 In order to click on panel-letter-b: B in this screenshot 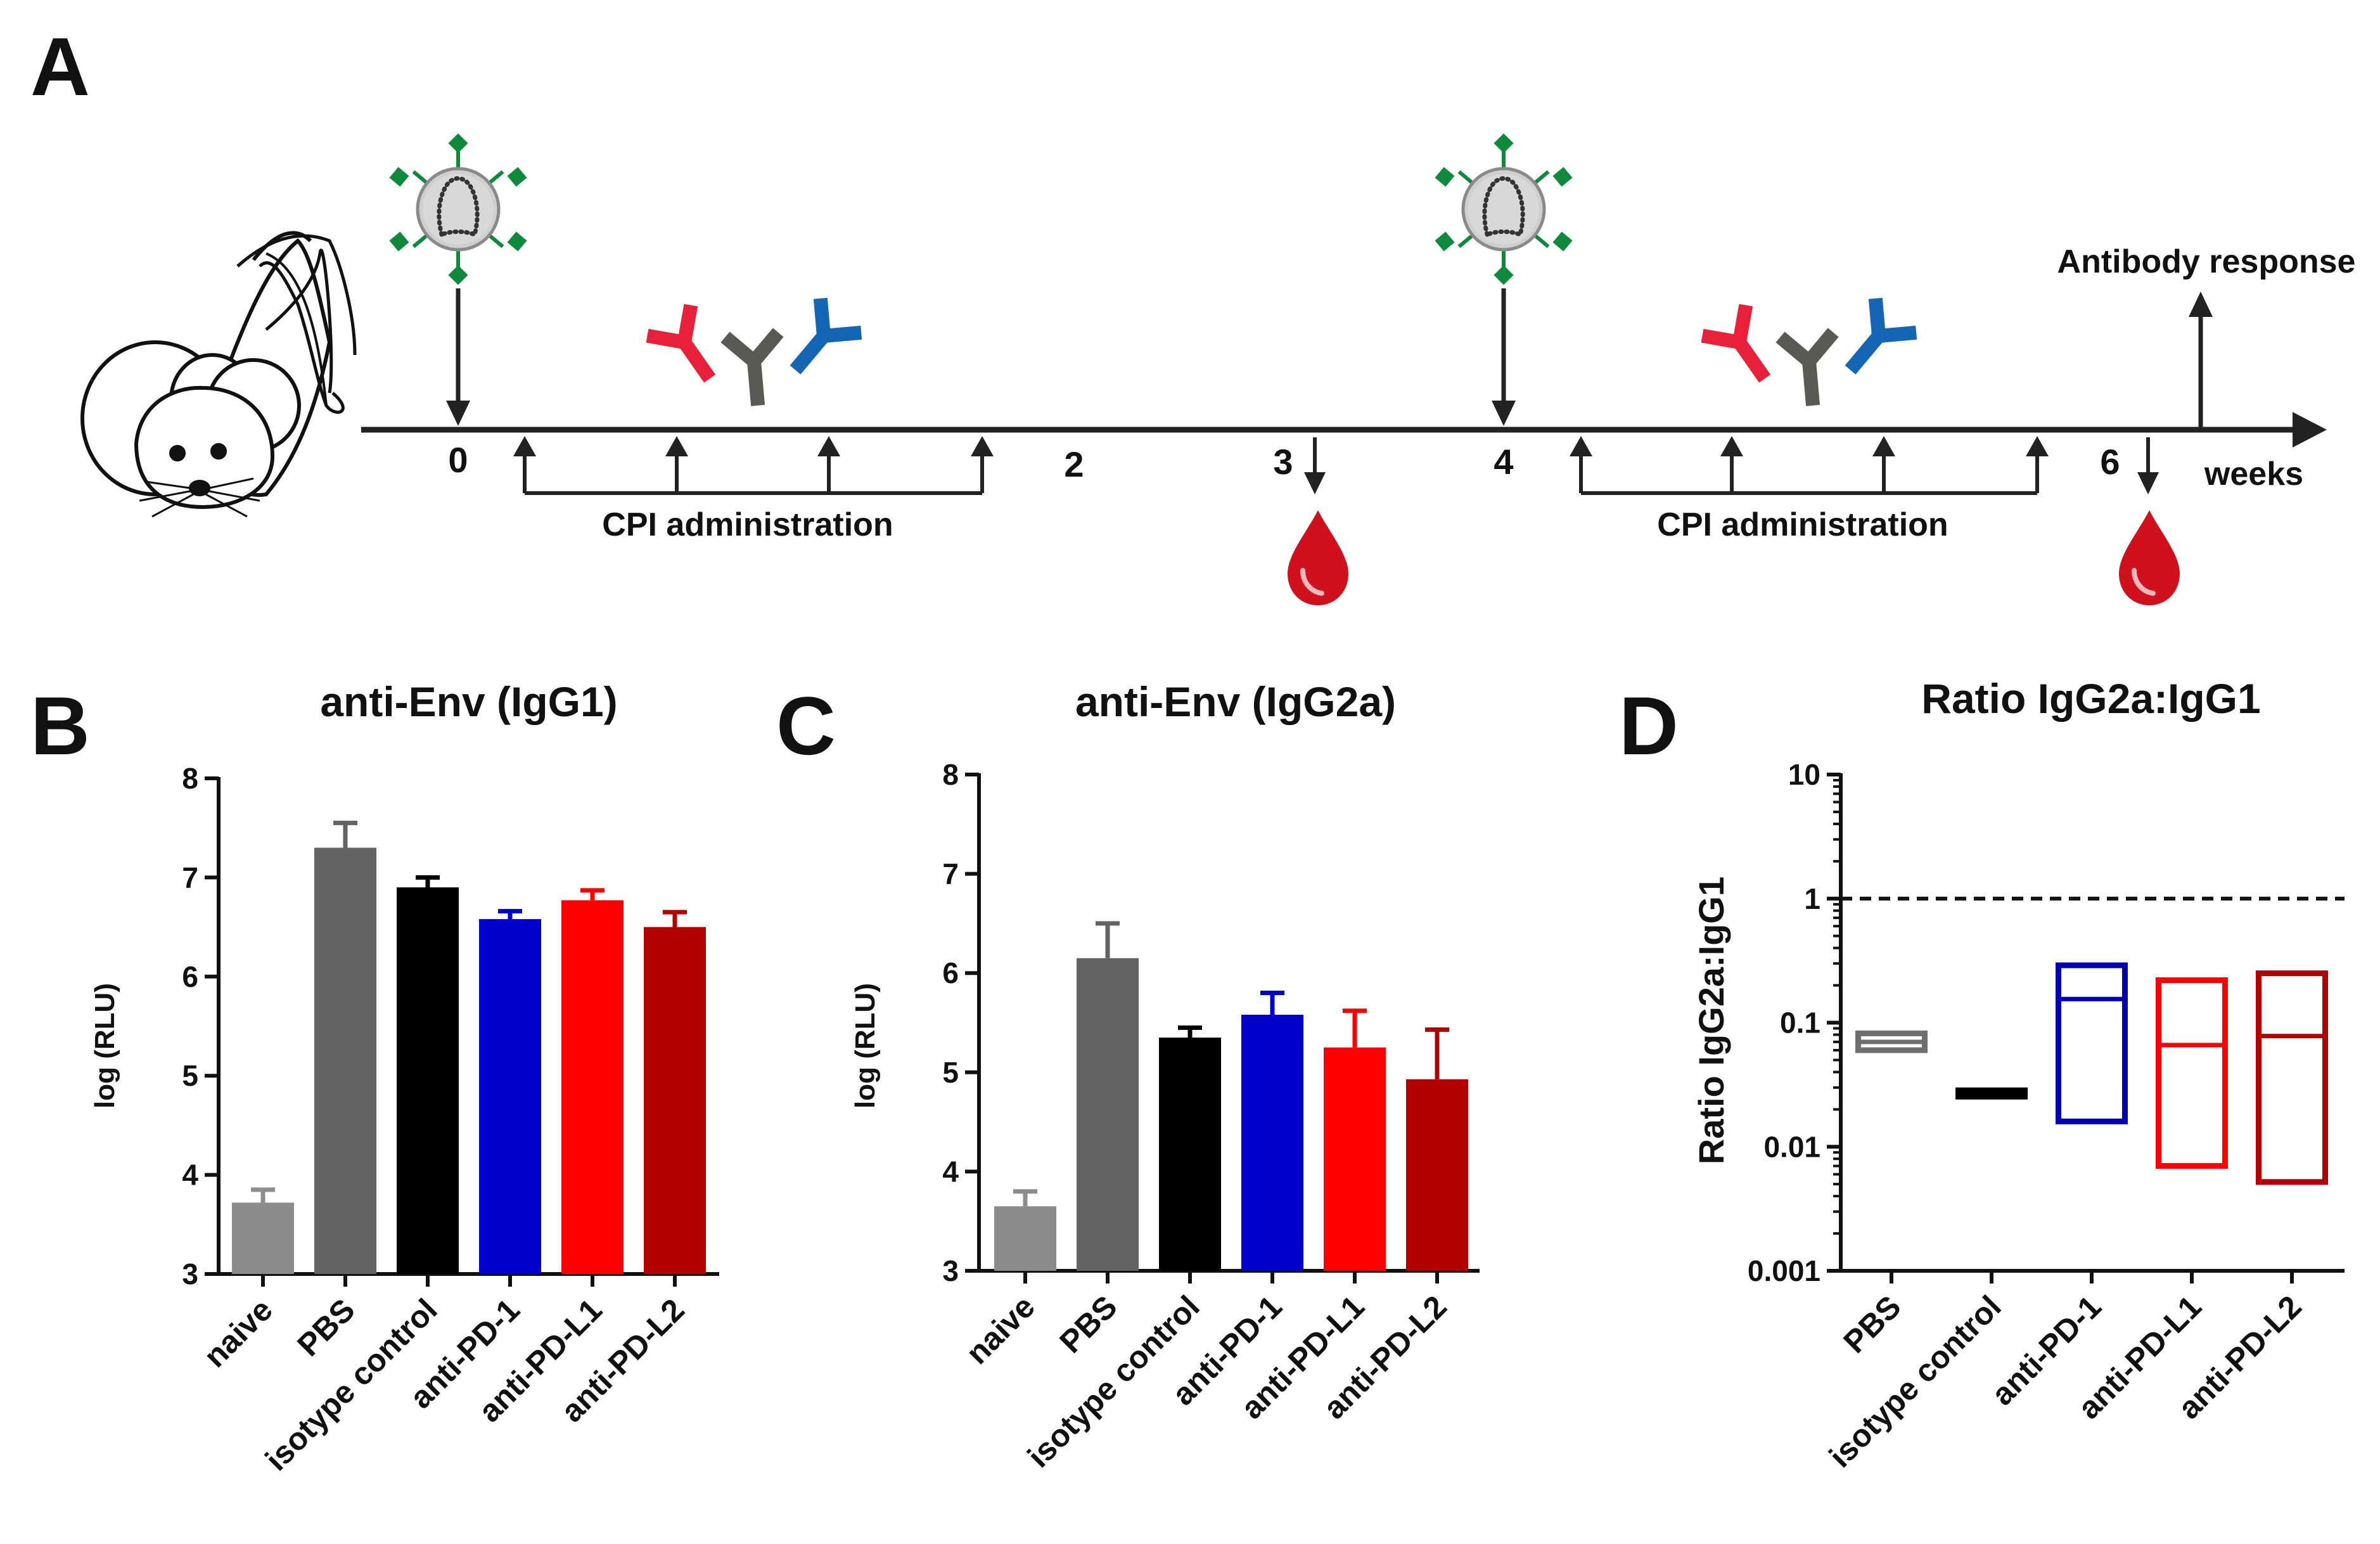, I will do `click(60, 725)`.